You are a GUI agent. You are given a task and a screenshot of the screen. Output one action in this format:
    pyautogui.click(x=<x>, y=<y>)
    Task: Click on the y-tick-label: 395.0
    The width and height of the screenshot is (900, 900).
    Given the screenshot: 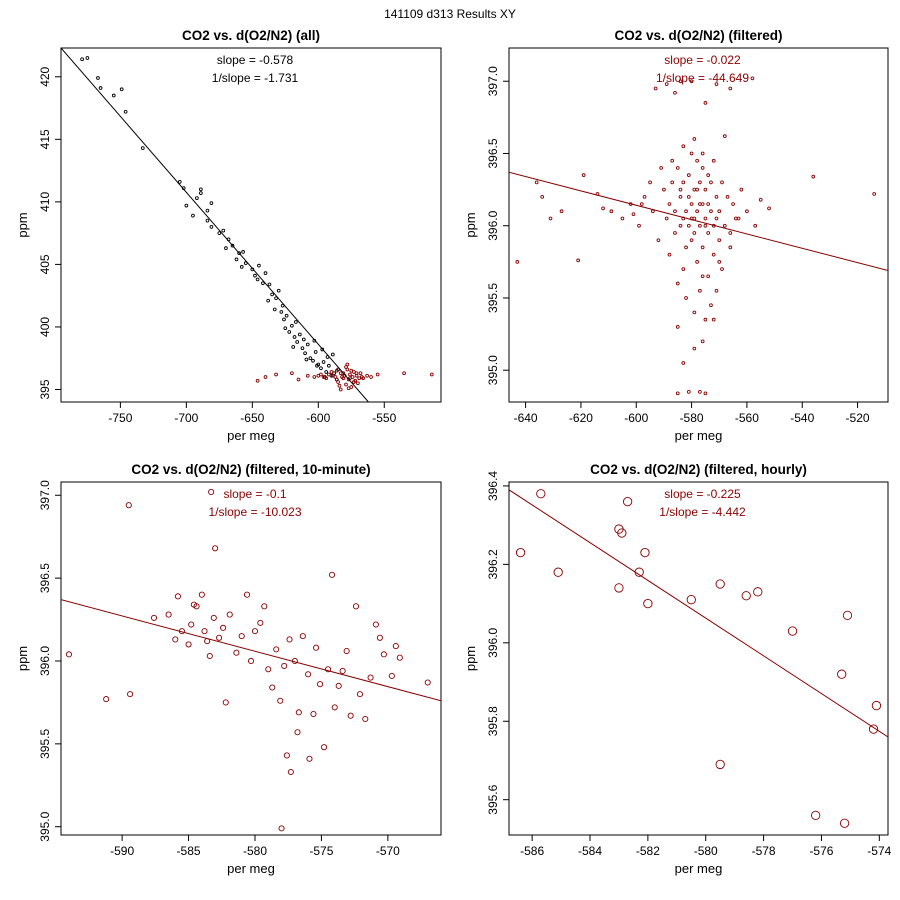 What is the action you would take?
    pyautogui.click(x=493, y=370)
    